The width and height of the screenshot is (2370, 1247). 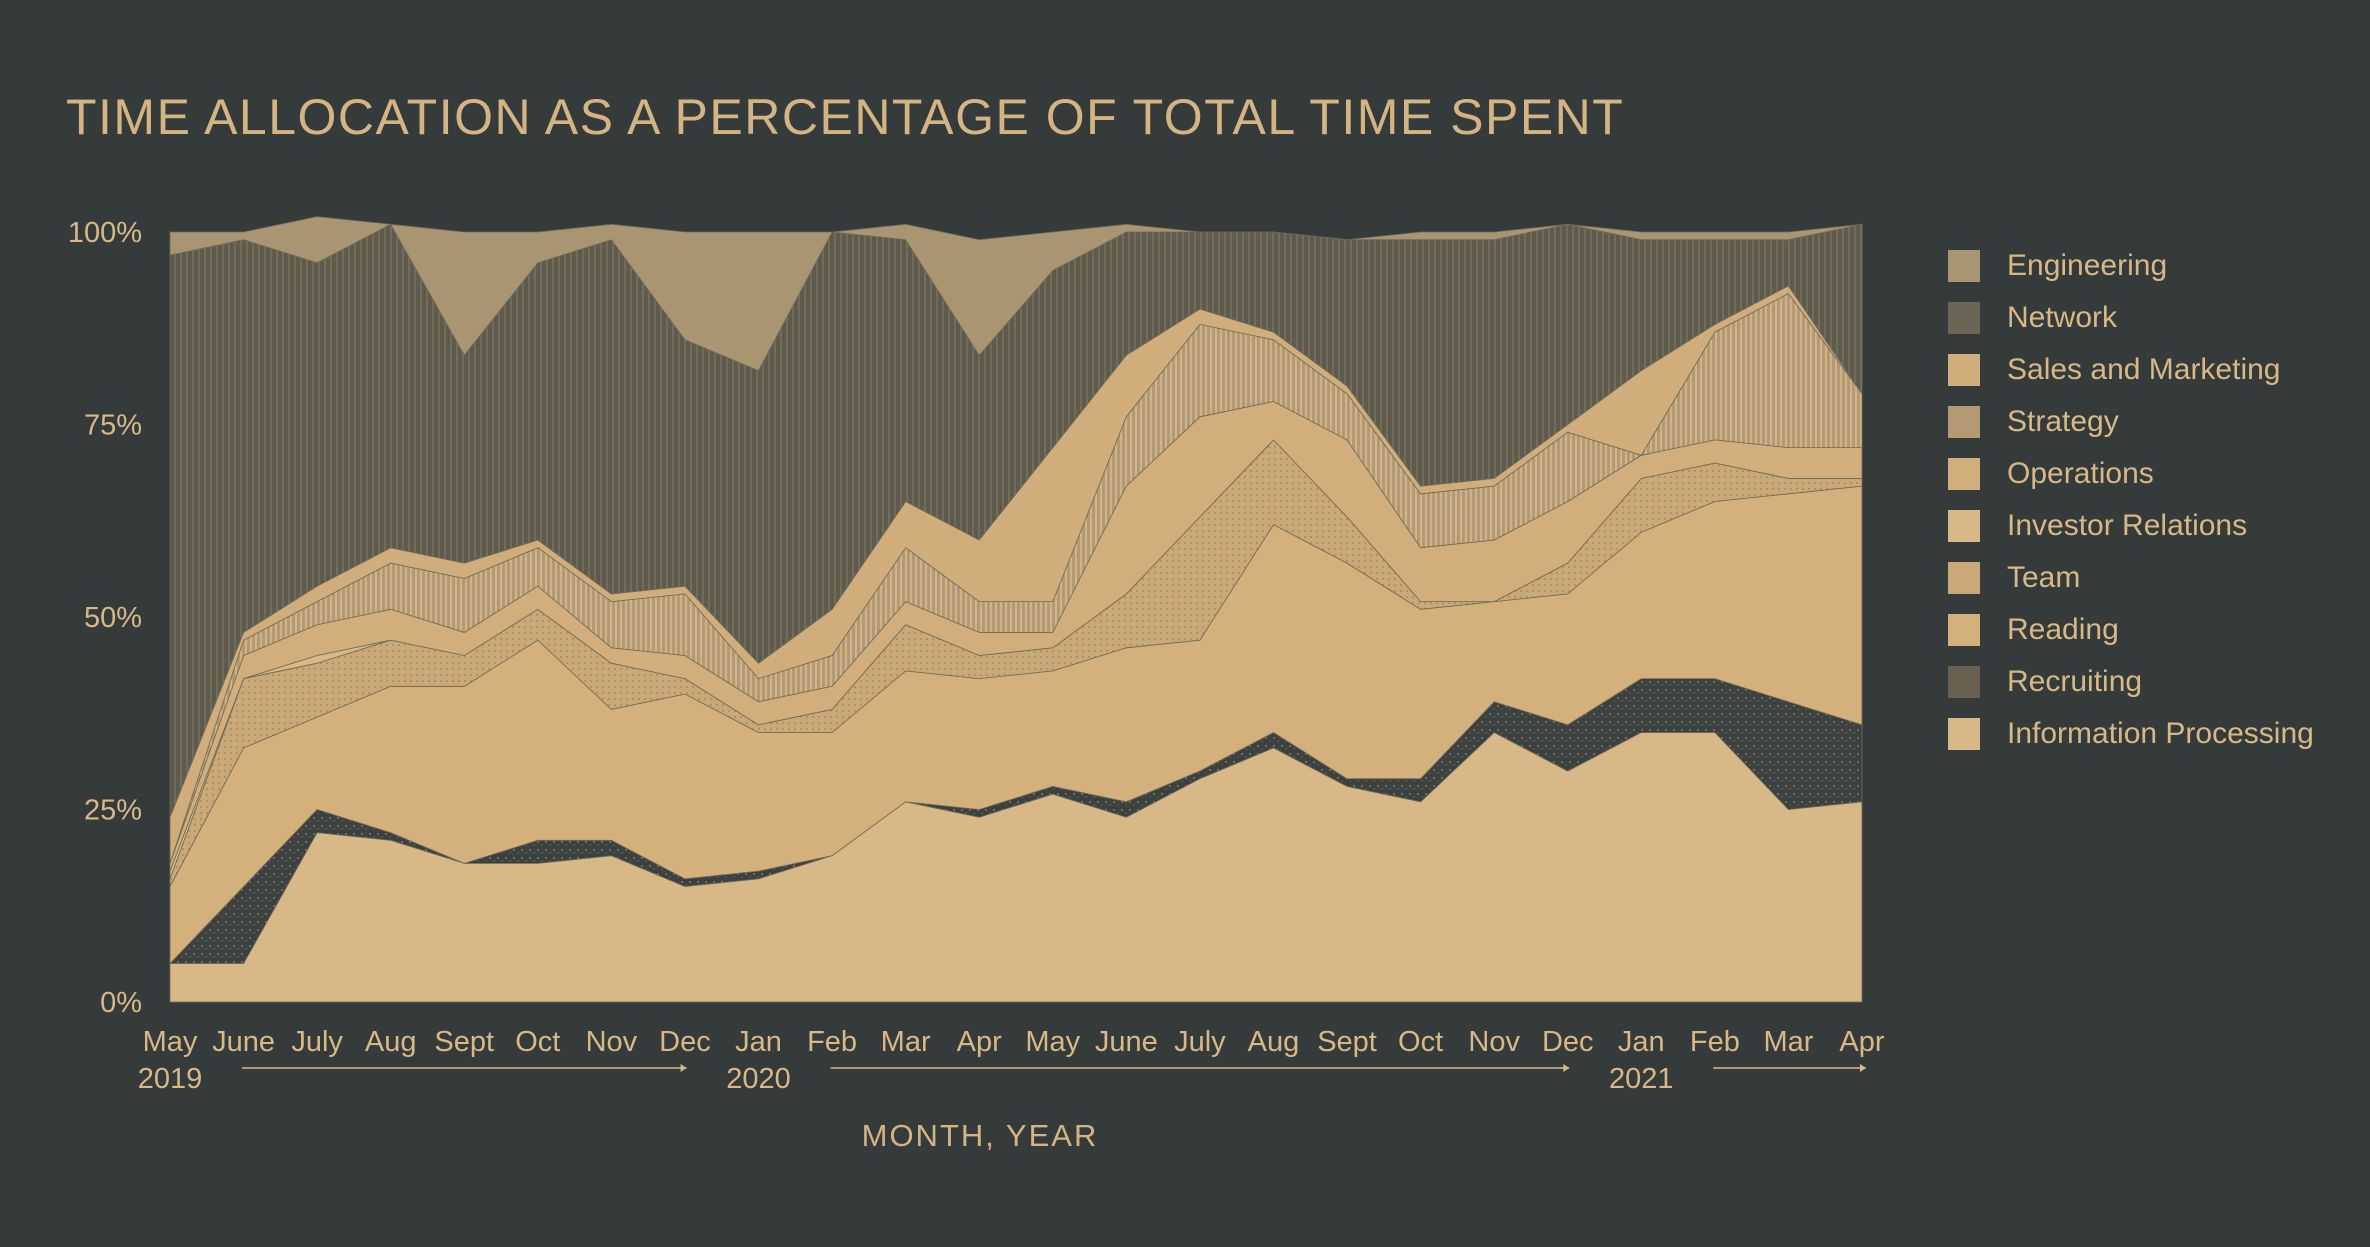 What do you see at coordinates (2131, 578) in the screenshot?
I see `legend-item-team: Team` at bounding box center [2131, 578].